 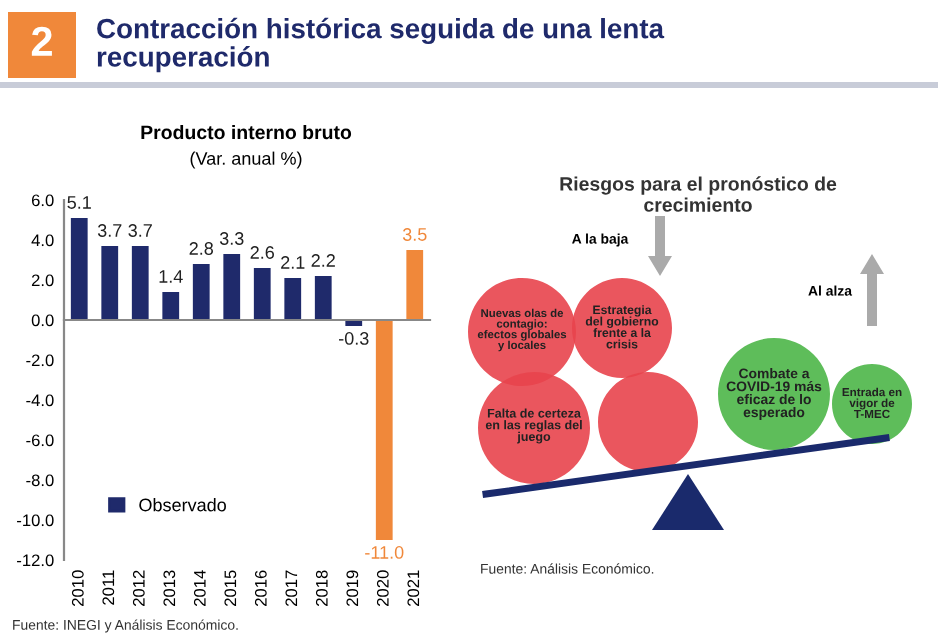 What do you see at coordinates (40, 360) in the screenshot?
I see `y-tick-label: -2.0` at bounding box center [40, 360].